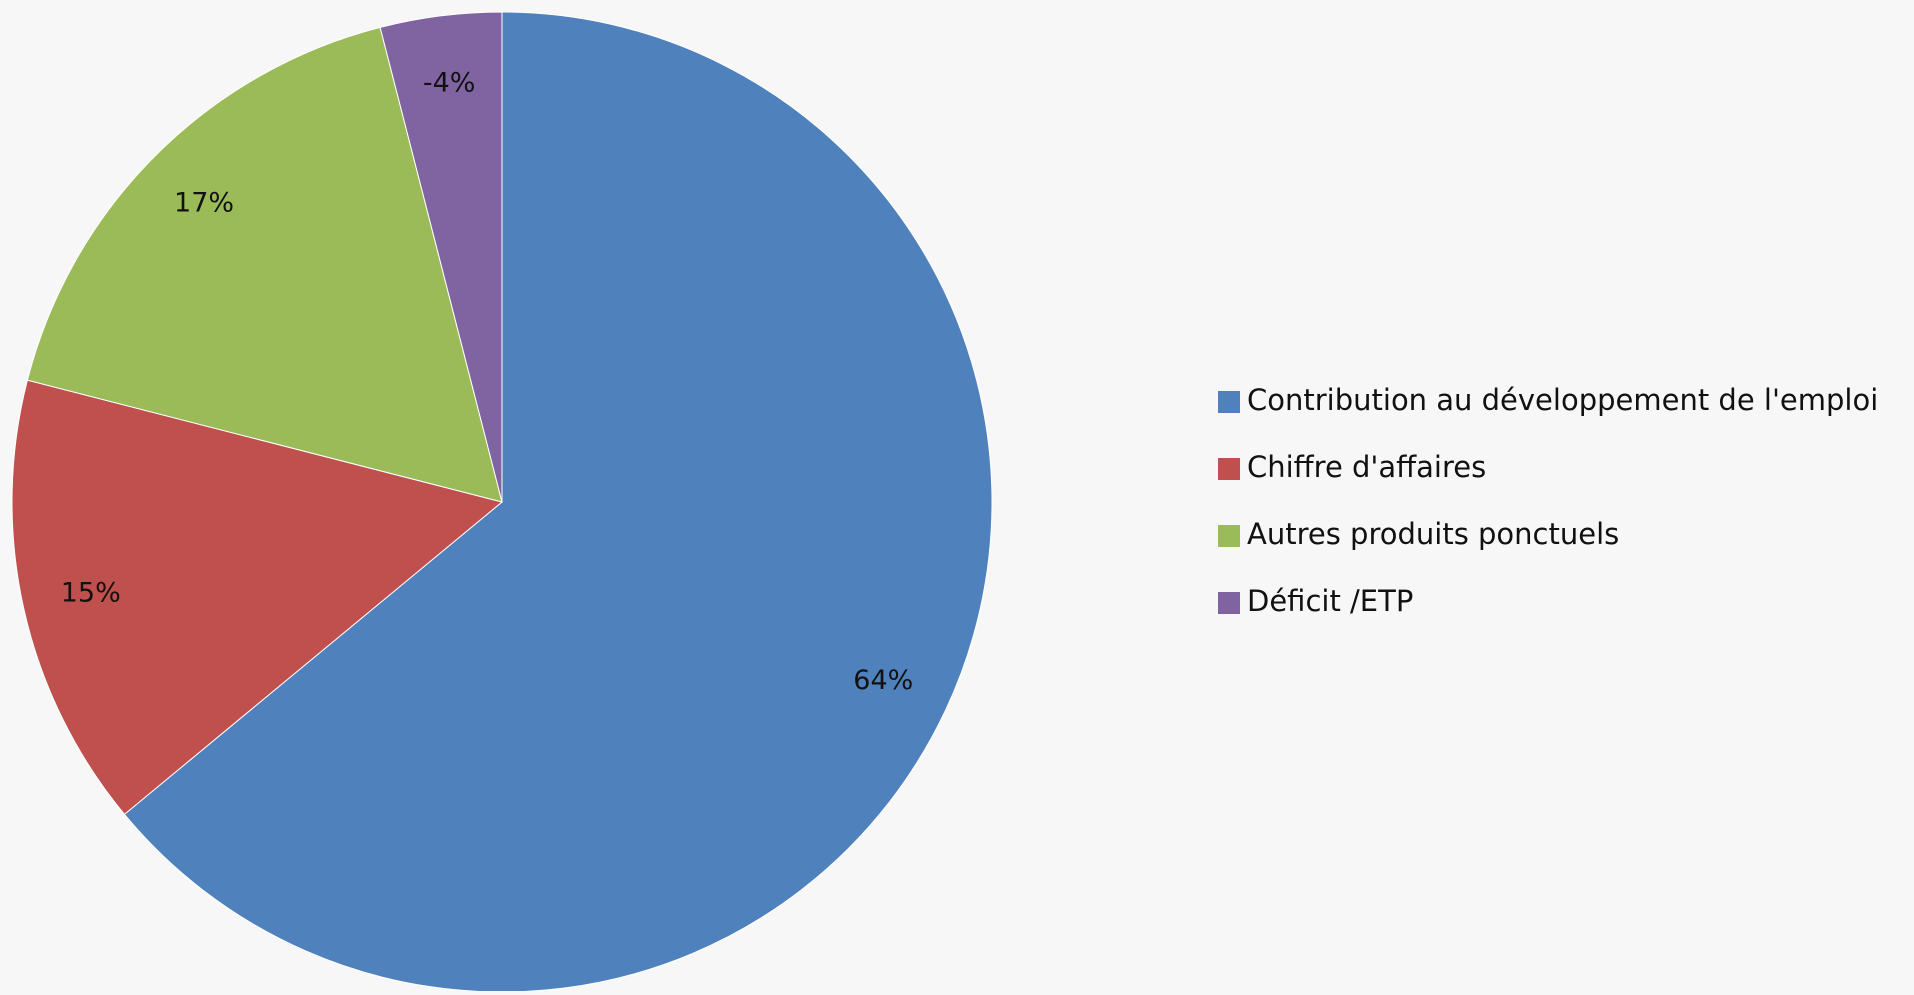 The height and width of the screenshot is (995, 1914). I want to click on data-label: -4%, so click(449, 82).